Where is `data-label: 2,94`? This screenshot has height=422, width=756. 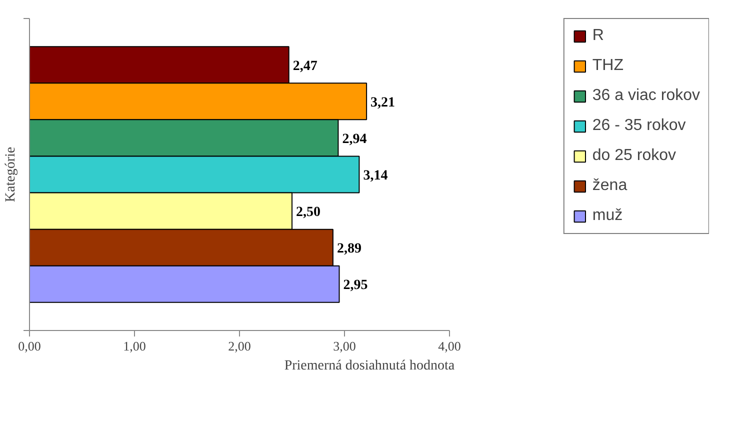 data-label: 2,94 is located at coordinates (354, 139).